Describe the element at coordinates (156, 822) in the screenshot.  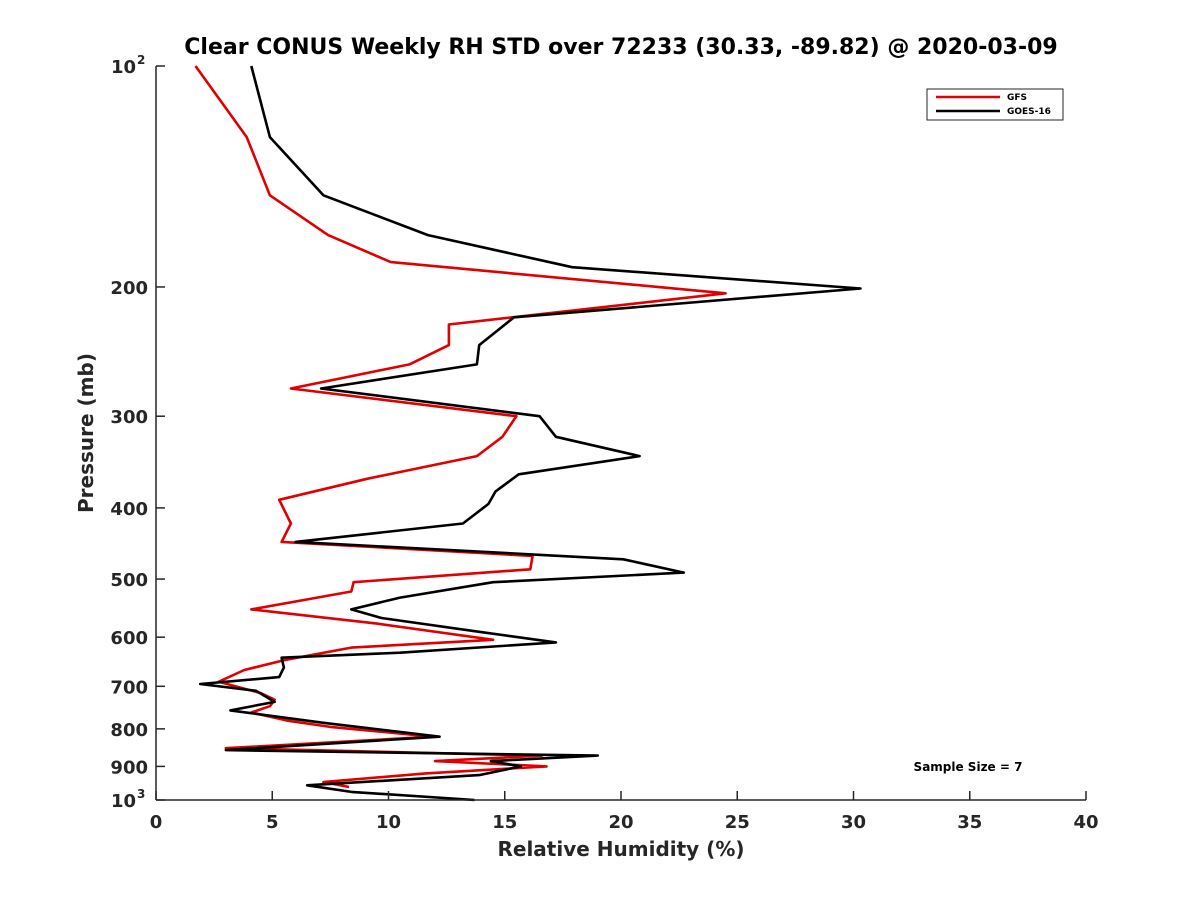
I see `x-tick-label: 0` at that location.